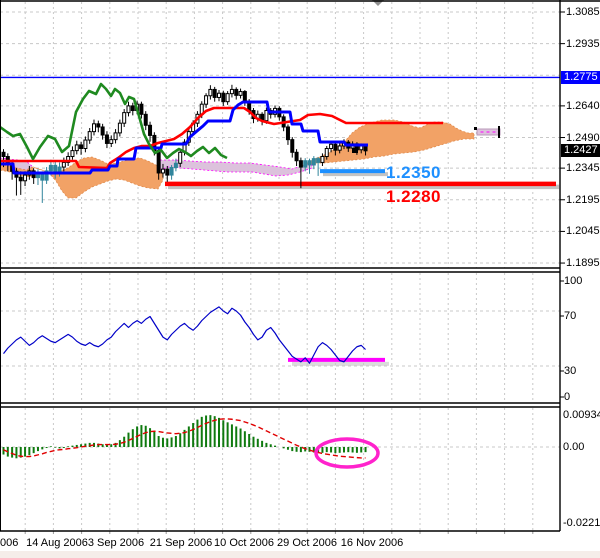 The height and width of the screenshot is (558, 600). Describe the element at coordinates (499, 132) in the screenshot. I see `future-span-end-tick` at that location.